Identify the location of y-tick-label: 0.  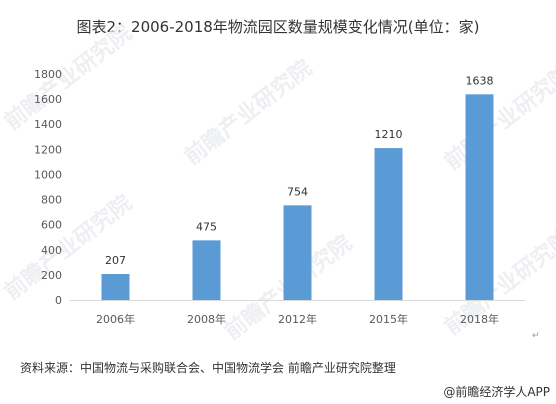
(58, 300).